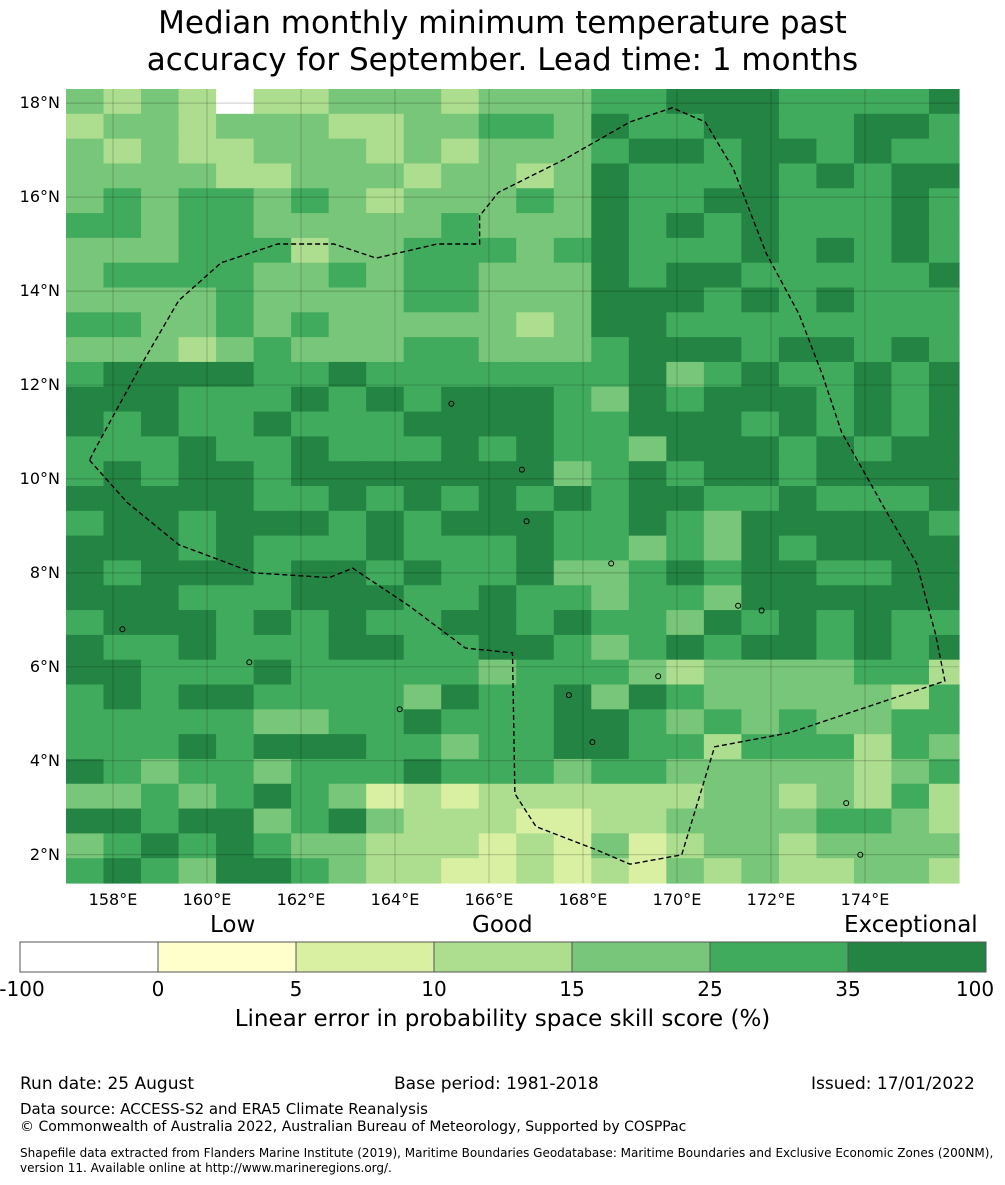 The image size is (1005, 1185). What do you see at coordinates (399, 709) in the screenshot?
I see `island-outline` at bounding box center [399, 709].